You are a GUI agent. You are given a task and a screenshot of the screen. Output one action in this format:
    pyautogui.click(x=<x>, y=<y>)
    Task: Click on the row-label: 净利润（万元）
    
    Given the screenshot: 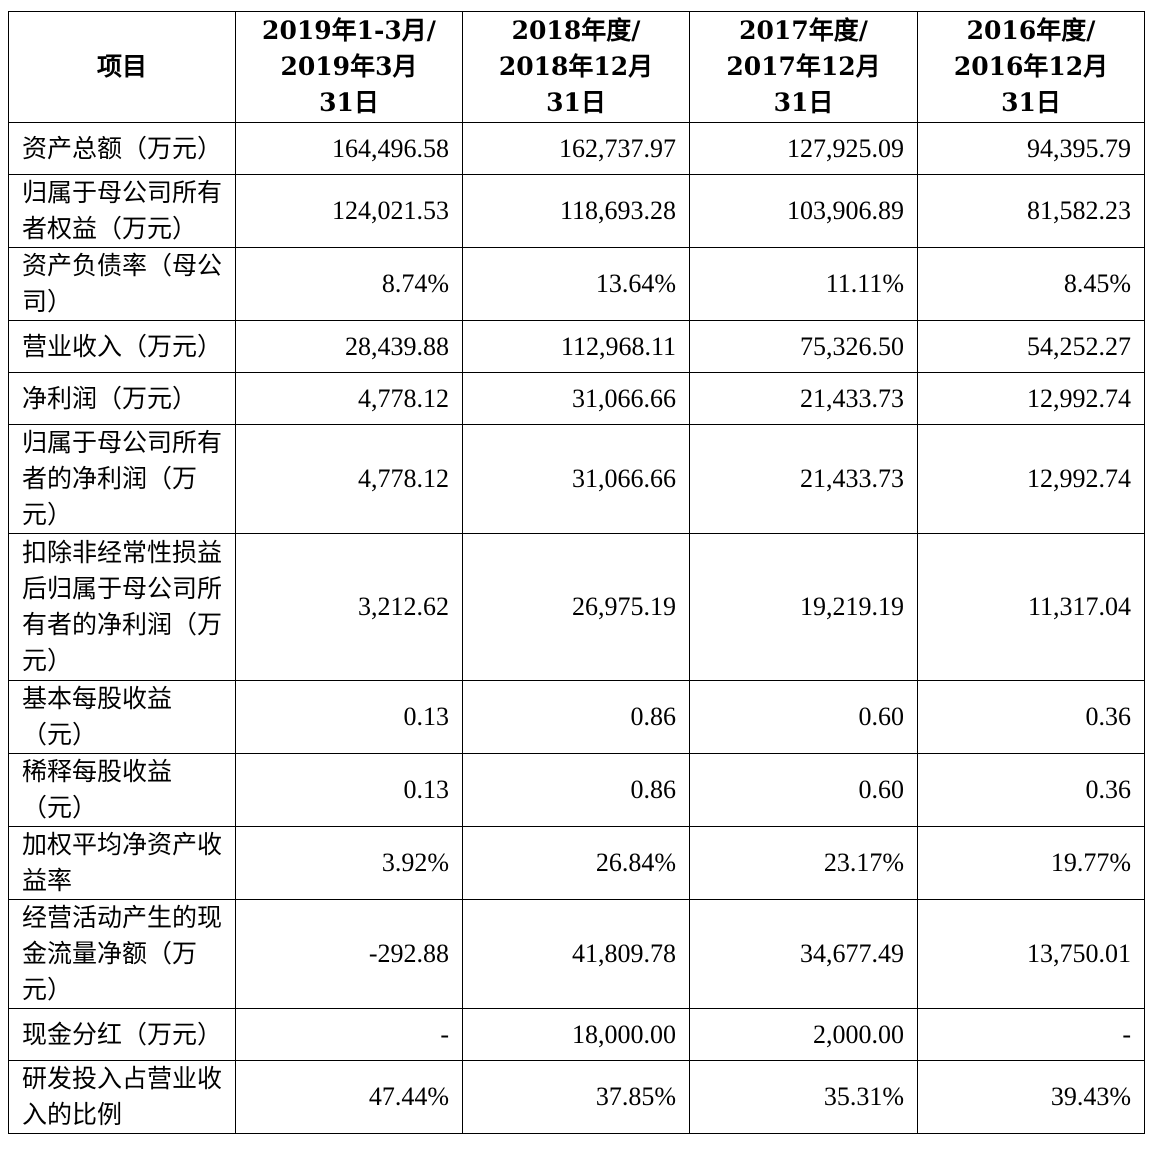 What is the action you would take?
    pyautogui.click(x=122, y=398)
    